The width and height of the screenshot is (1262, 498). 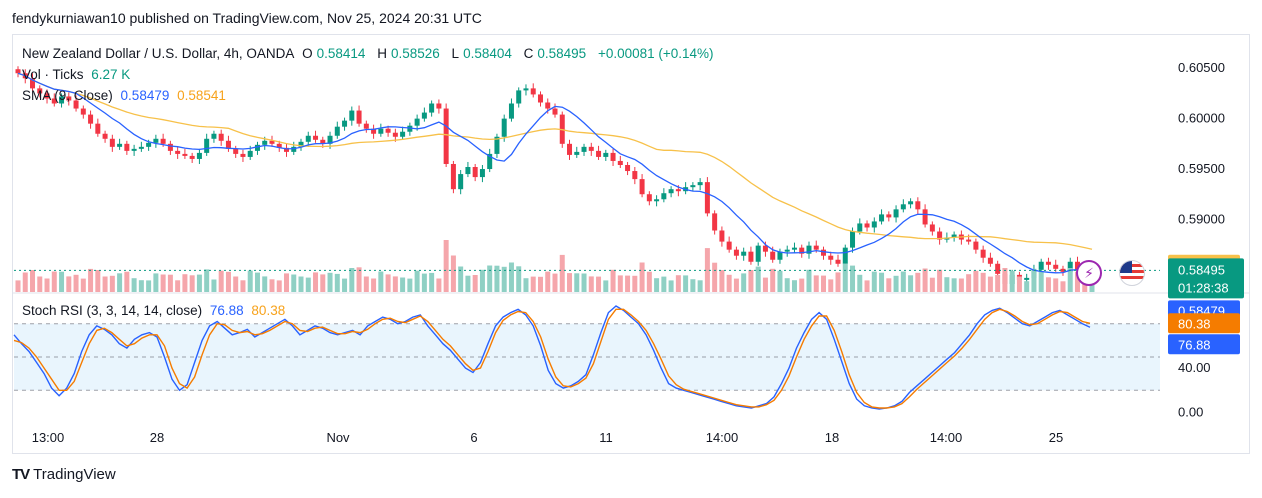 I want to click on lightning-icon: ⚡, so click(x=1089, y=273).